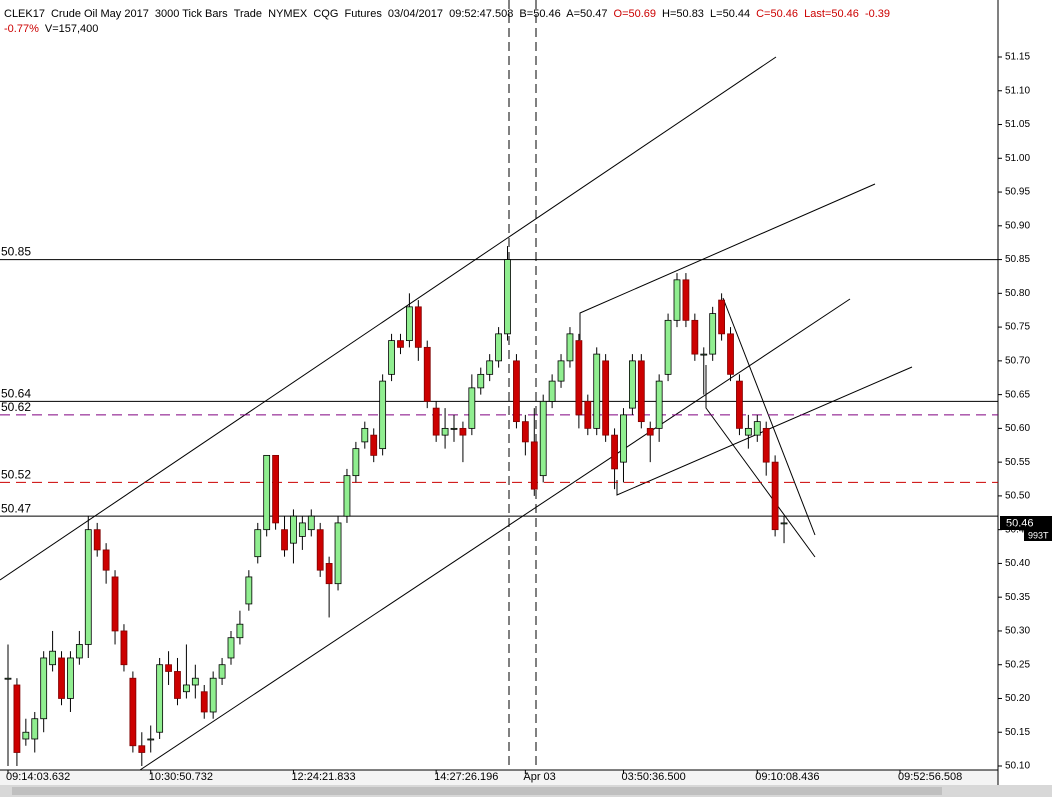 The height and width of the screenshot is (797, 1052). I want to click on y-tick-label: 50.30, so click(1017, 631).